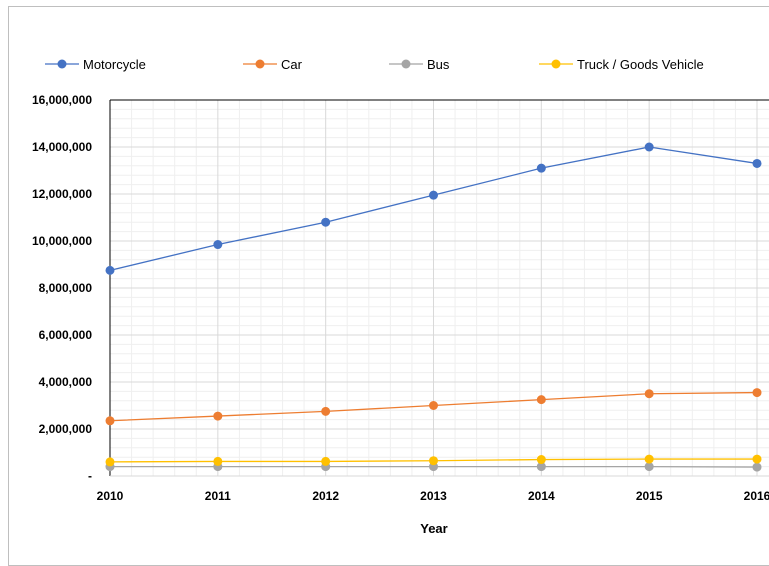  Describe the element at coordinates (273, 64) in the screenshot. I see `legend-item: Car` at that location.